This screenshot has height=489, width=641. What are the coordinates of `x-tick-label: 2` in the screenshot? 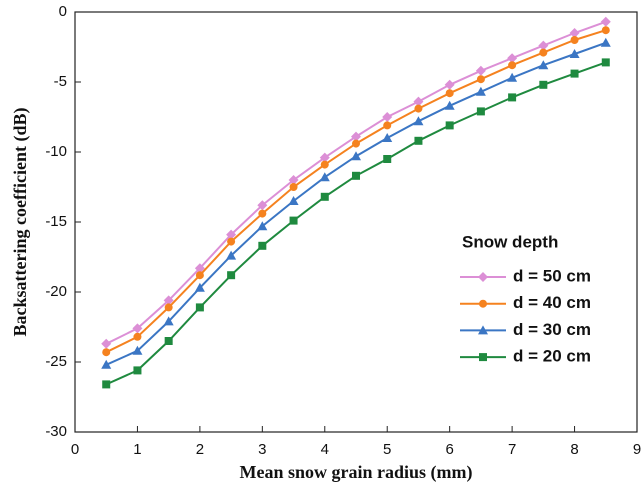 It's located at (200, 449).